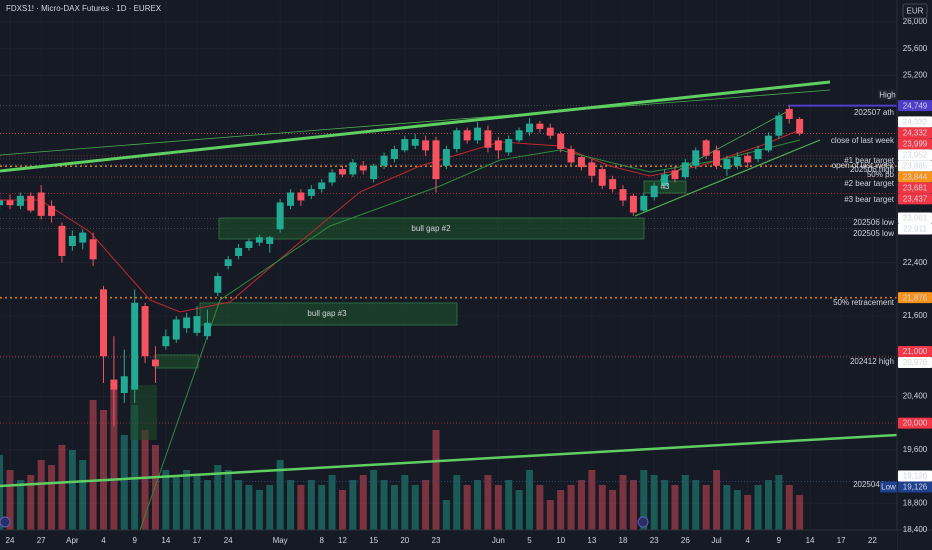 The height and width of the screenshot is (550, 932). I want to click on y-tick-label: 21,600, so click(915, 315).